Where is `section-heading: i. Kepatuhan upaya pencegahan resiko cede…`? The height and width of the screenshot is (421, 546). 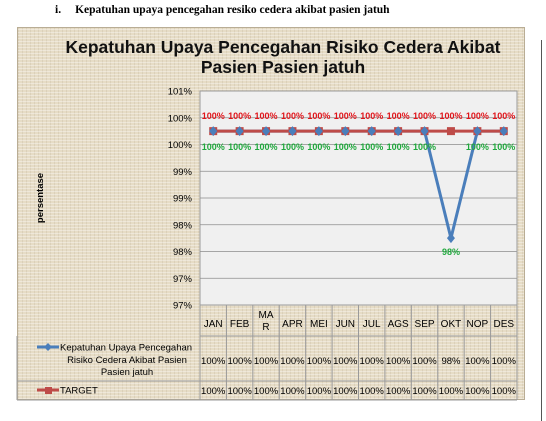 section-heading: i. Kepatuhan upaya pencegahan resiko cede… is located at coordinates (222, 10).